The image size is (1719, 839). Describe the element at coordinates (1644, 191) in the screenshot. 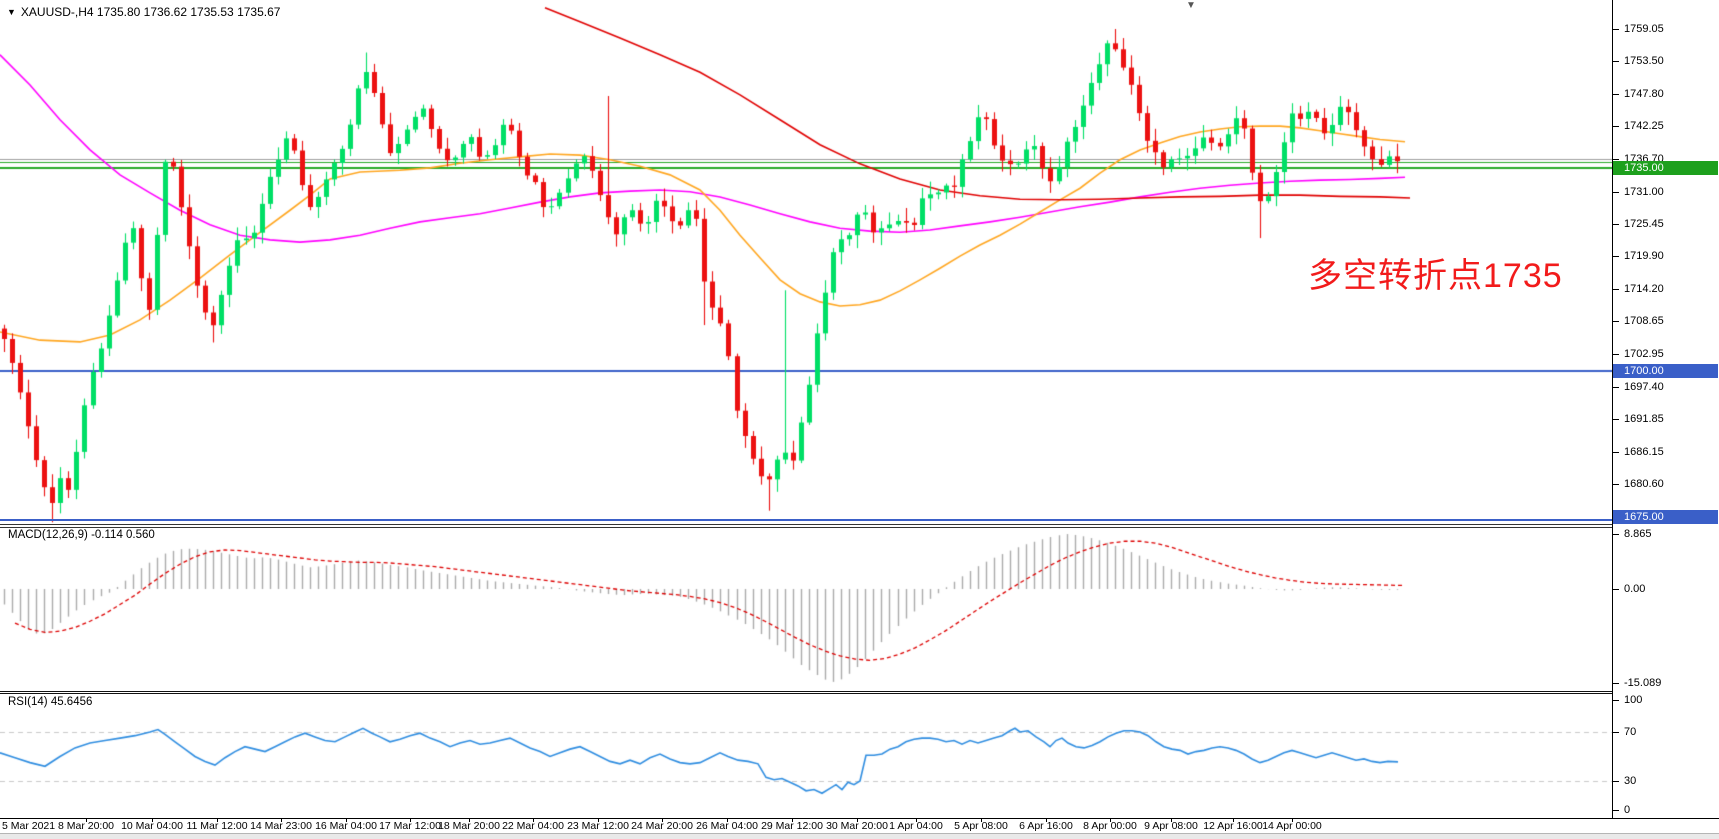

I see `price-tick-label: 1731.00` at that location.